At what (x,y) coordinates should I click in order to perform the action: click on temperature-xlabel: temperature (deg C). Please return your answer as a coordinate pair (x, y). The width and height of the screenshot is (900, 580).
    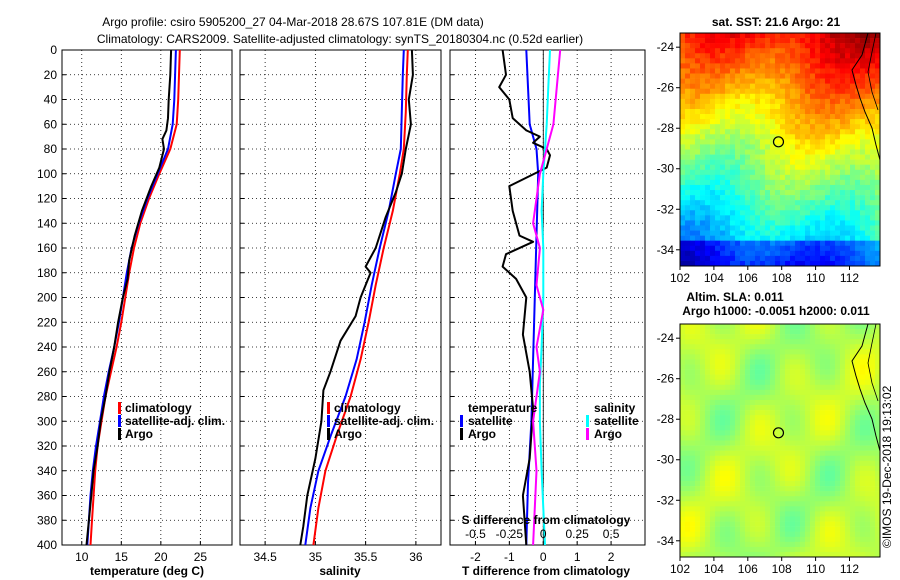
    Looking at the image, I should click on (147, 571).